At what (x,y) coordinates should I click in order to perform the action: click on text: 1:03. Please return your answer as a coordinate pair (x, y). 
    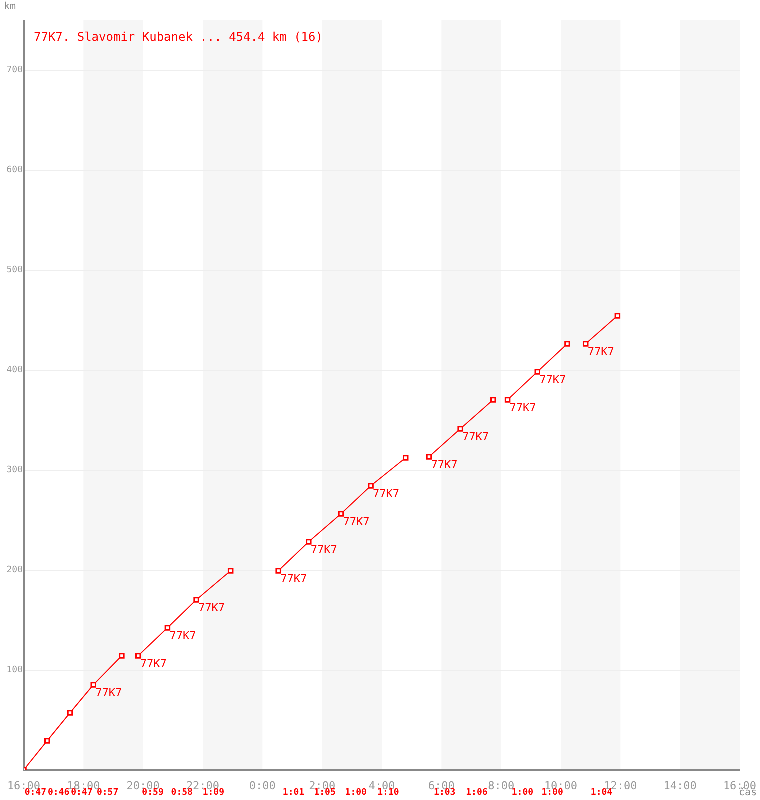
    Looking at the image, I should click on (445, 793).